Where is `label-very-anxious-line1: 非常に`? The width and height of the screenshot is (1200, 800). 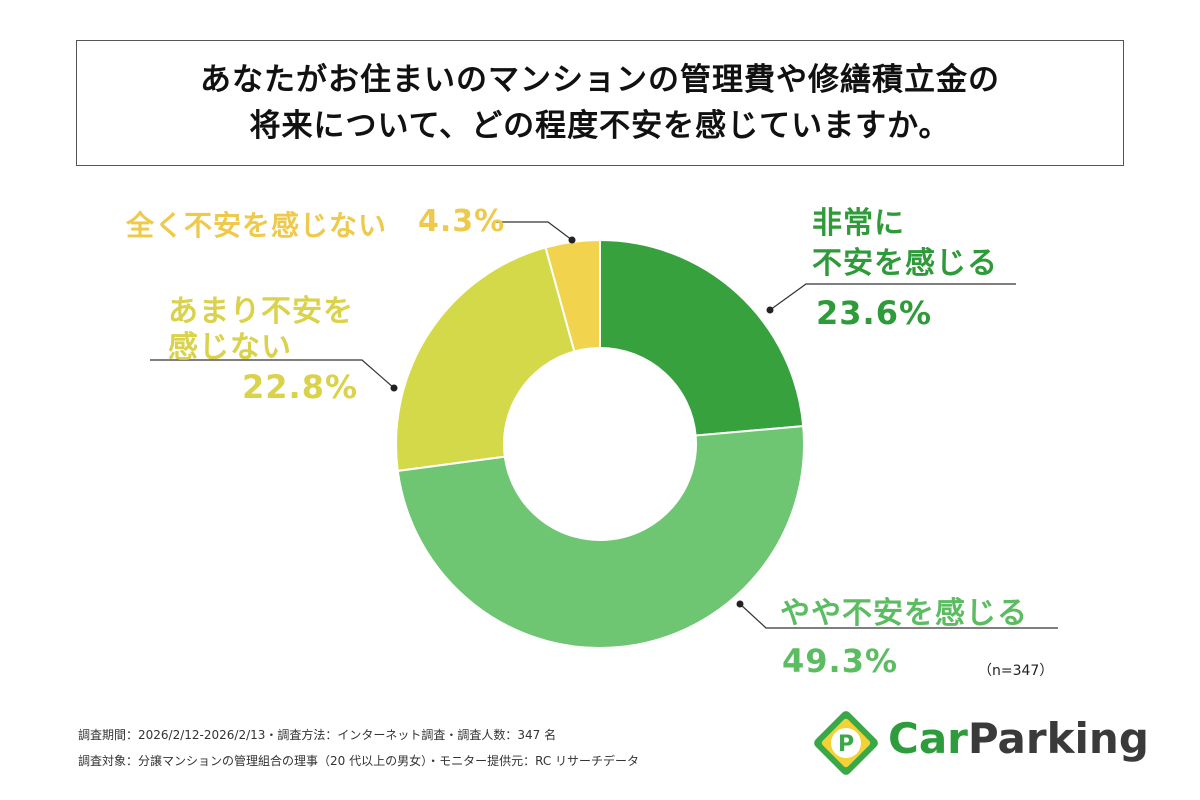 label-very-anxious-line1: 非常に is located at coordinates (858, 223).